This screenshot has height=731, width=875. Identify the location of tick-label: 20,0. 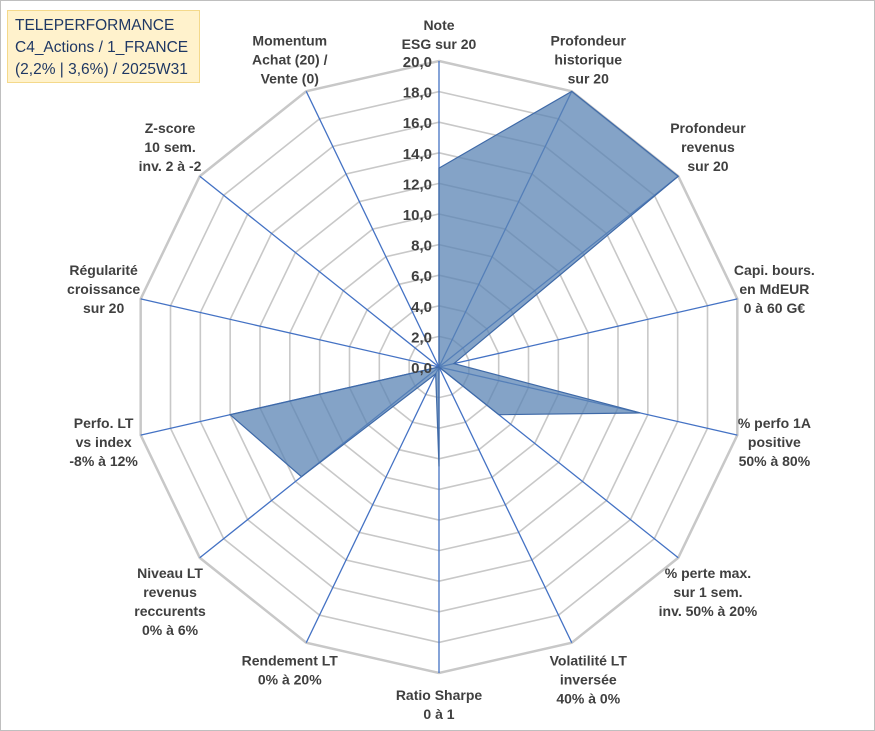
(417, 62).